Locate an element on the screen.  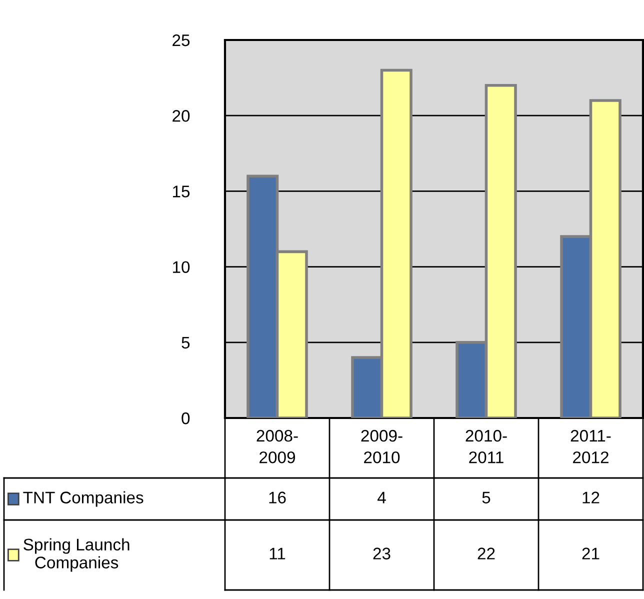
y-tick-label: 15 is located at coordinates (181, 192).